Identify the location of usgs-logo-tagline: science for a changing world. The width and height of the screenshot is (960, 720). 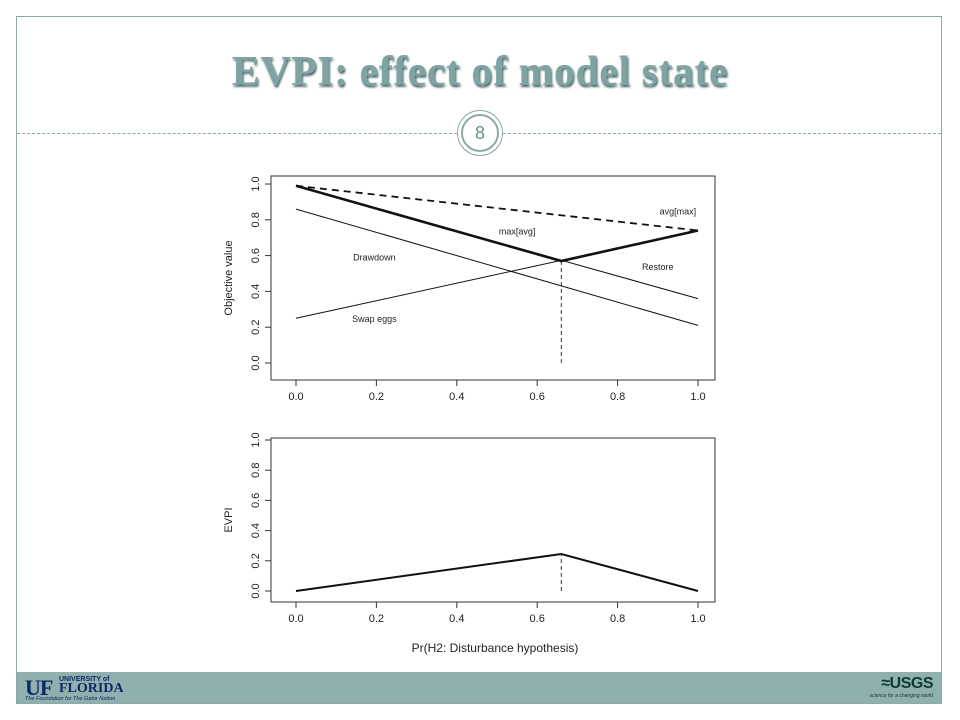
(901, 696).